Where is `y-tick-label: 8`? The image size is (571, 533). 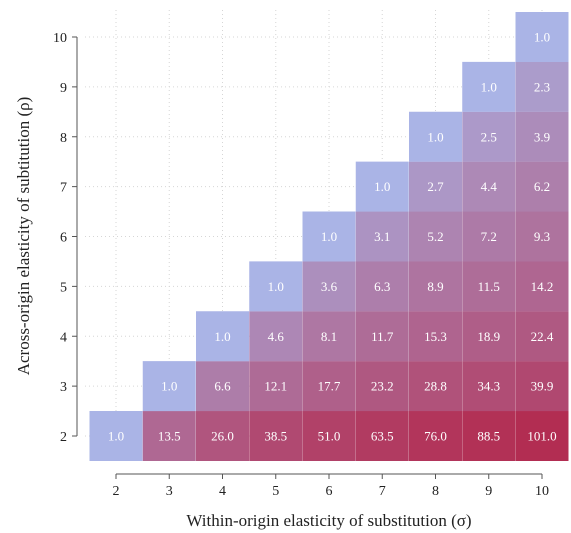
y-tick-label: 8 is located at coordinates (63, 138).